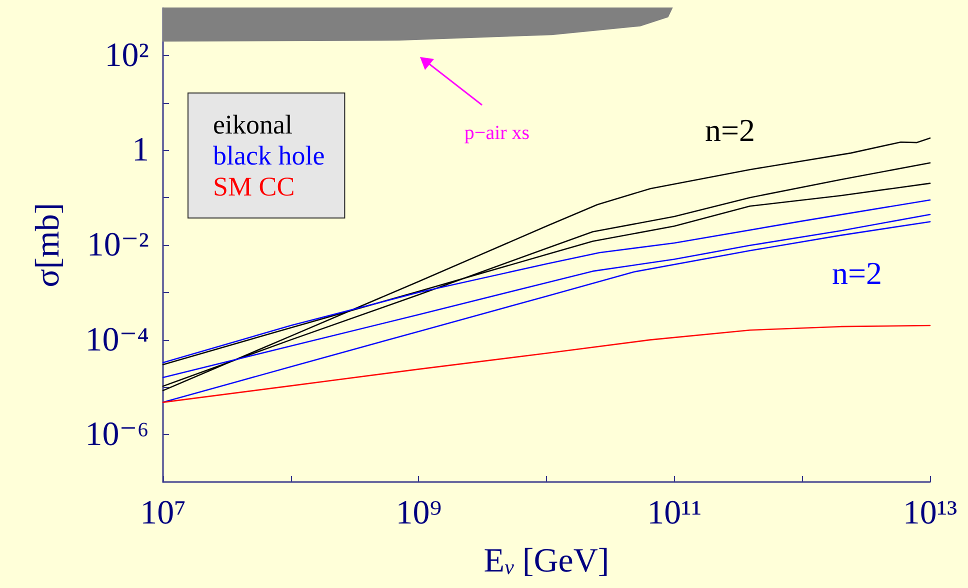 Image resolution: width=968 pixels, height=588 pixels. What do you see at coordinates (930, 513) in the screenshot?
I see `x-tick-label: 10¹³` at bounding box center [930, 513].